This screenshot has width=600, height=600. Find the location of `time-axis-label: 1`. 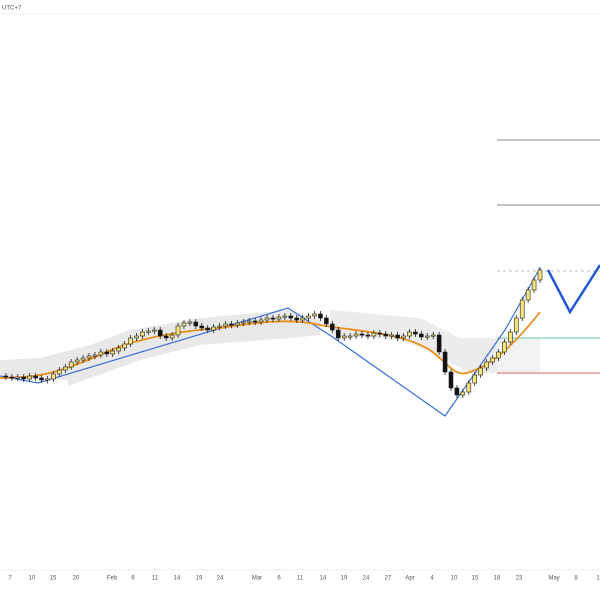

time-axis-label: 1 is located at coordinates (598, 579).